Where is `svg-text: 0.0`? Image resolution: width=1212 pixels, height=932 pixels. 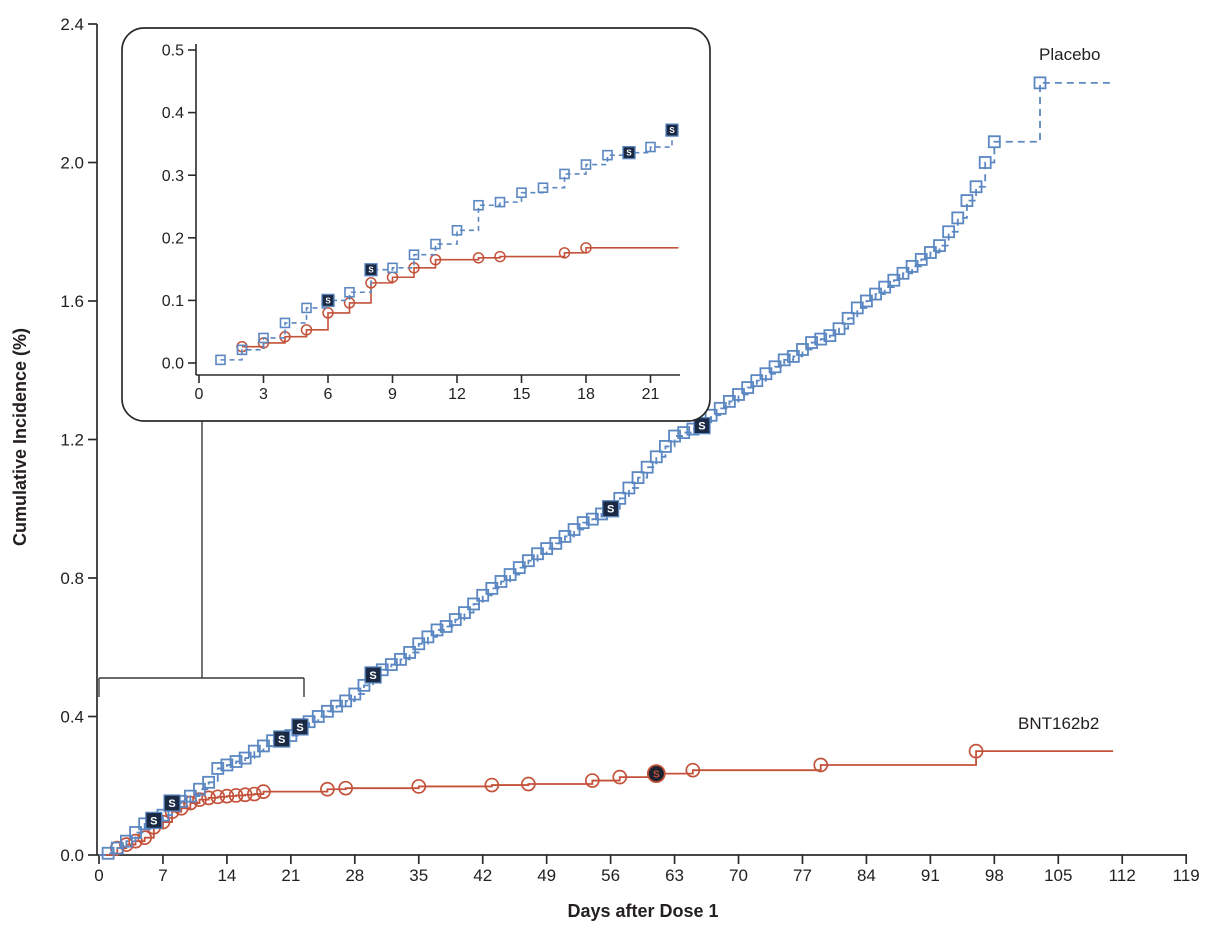
svg-text: 0.0 is located at coordinates (72, 855).